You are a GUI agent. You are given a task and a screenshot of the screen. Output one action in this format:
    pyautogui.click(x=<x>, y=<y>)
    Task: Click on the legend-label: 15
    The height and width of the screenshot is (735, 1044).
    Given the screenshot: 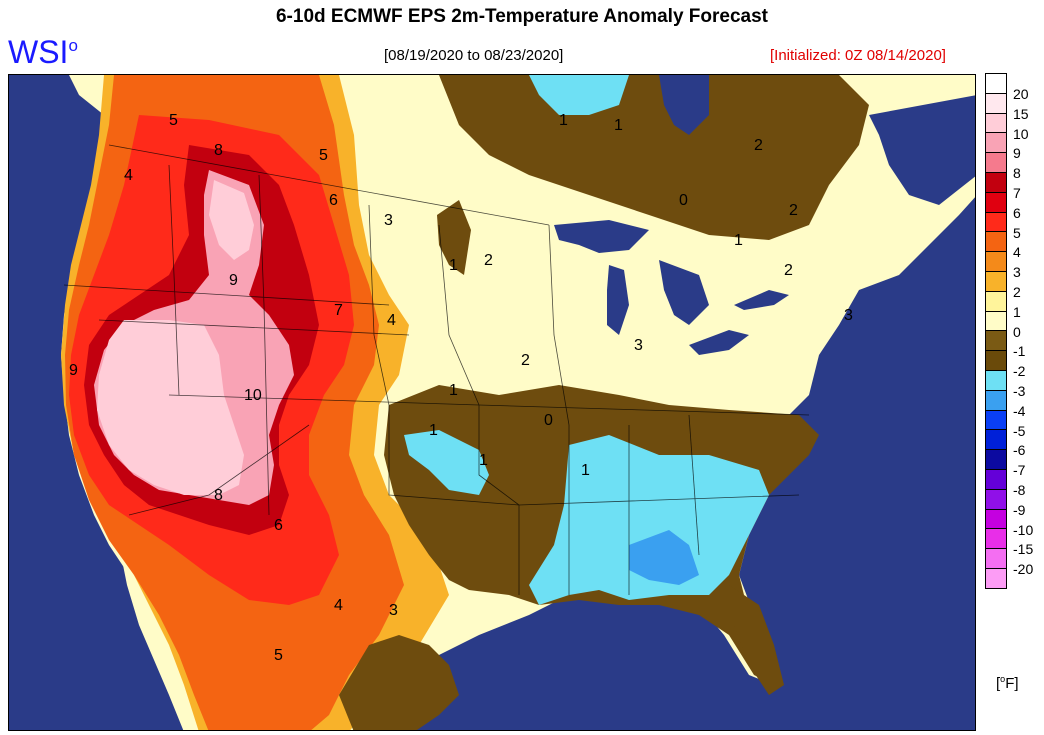 What is the action you would take?
    pyautogui.click(x=1021, y=113)
    